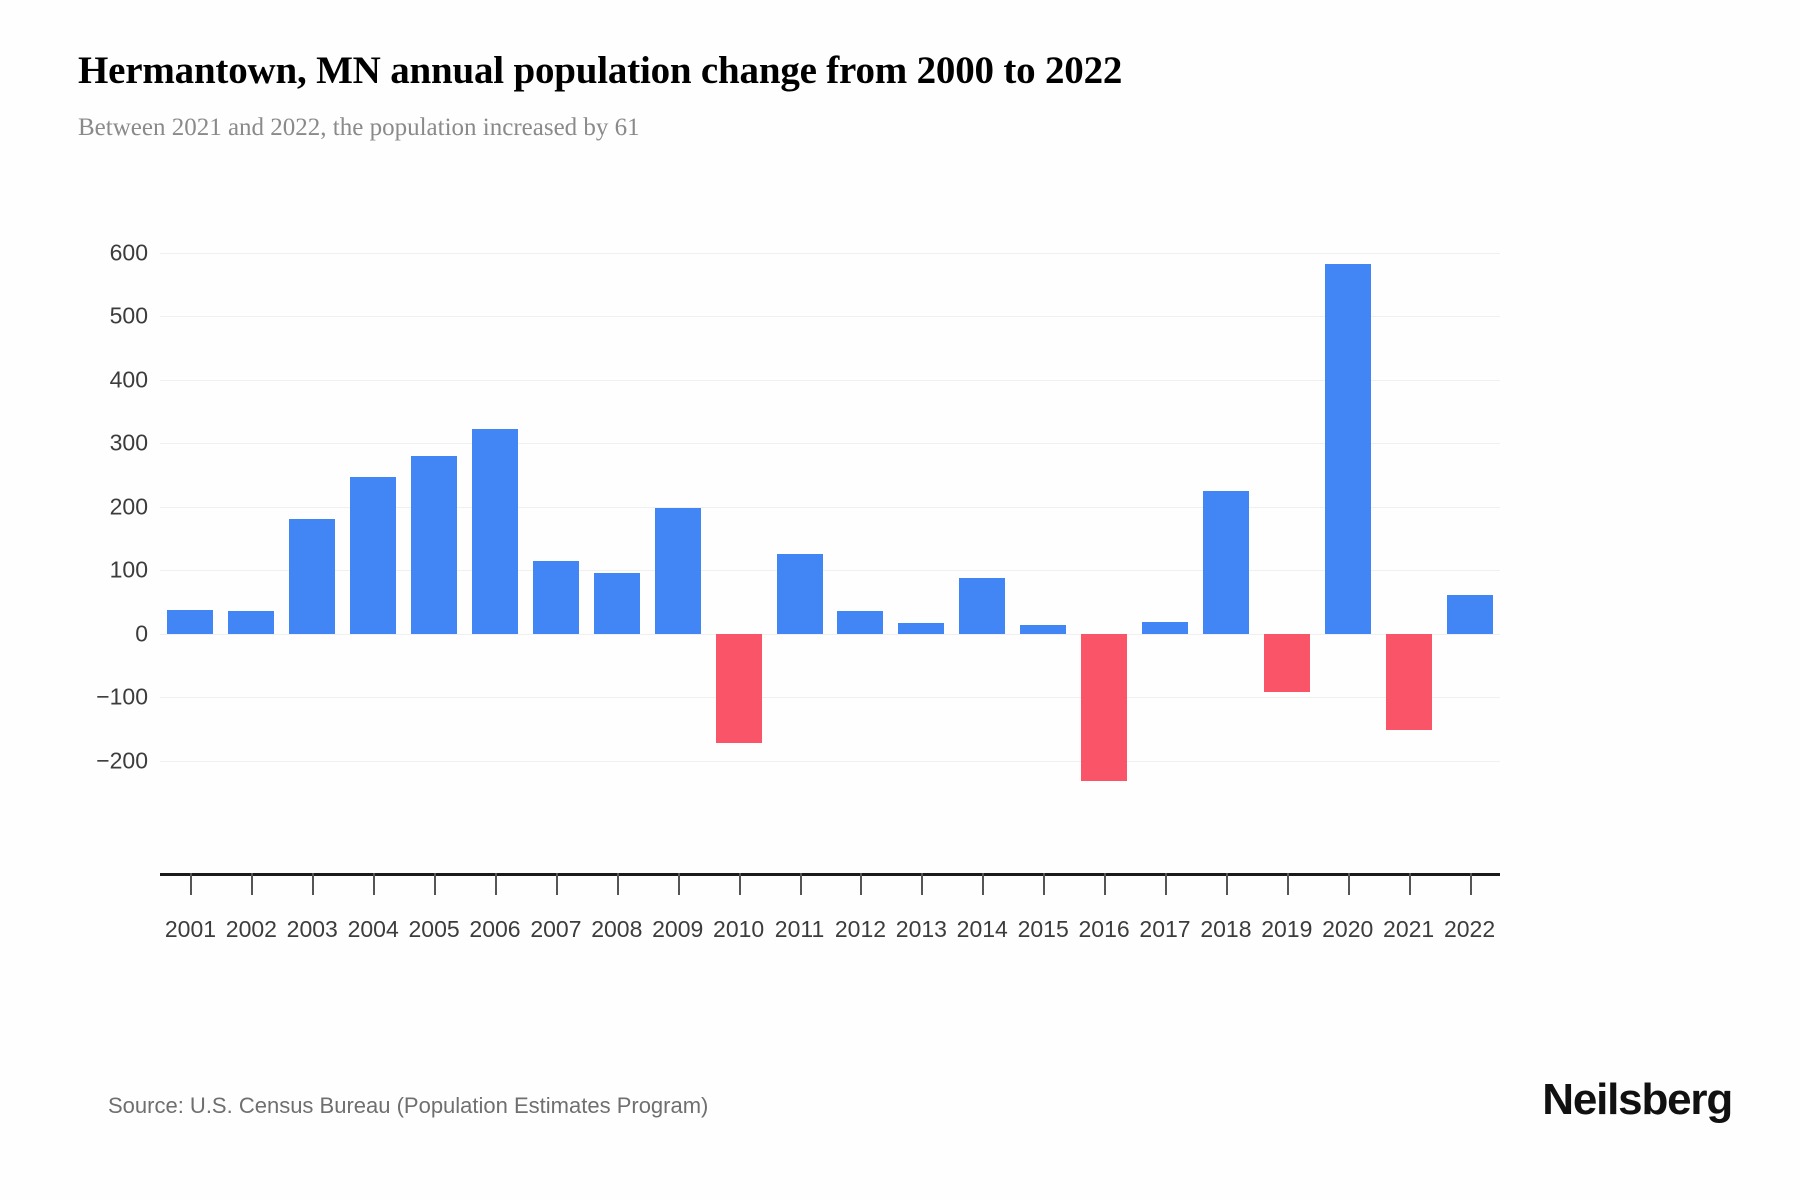 Image resolution: width=1800 pixels, height=1200 pixels. I want to click on x-axis-tick-label: 2007, so click(556, 929).